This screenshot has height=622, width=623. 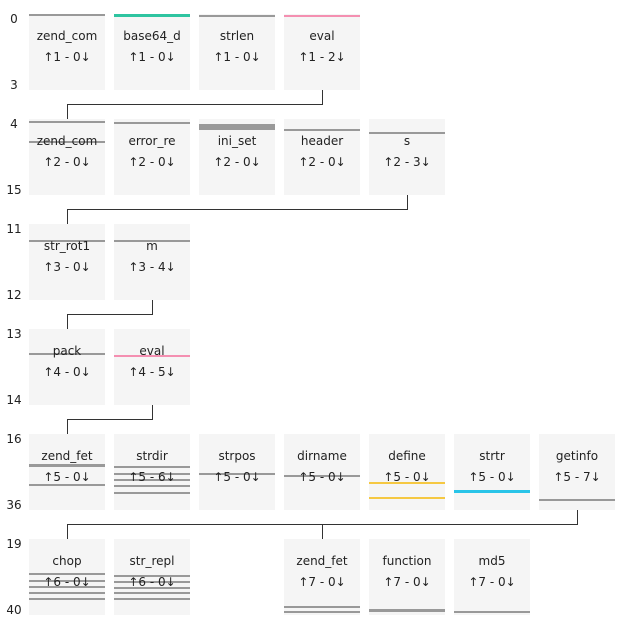 I want to click on call-counts: ↑4 - 0↓, so click(x=67, y=372).